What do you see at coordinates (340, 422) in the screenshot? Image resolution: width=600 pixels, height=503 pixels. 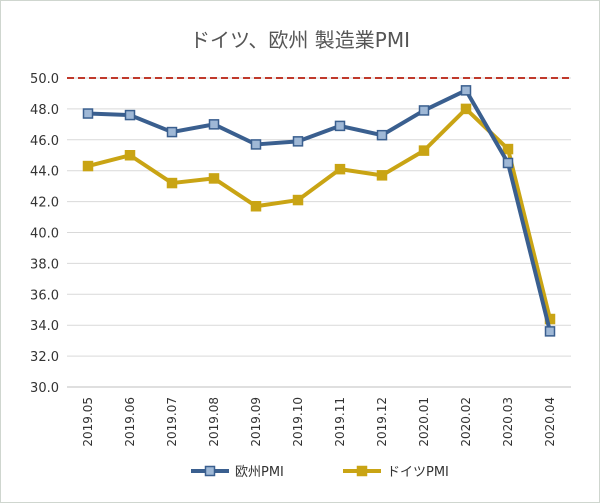 I see `x-tick-label: 2019.11` at bounding box center [340, 422].